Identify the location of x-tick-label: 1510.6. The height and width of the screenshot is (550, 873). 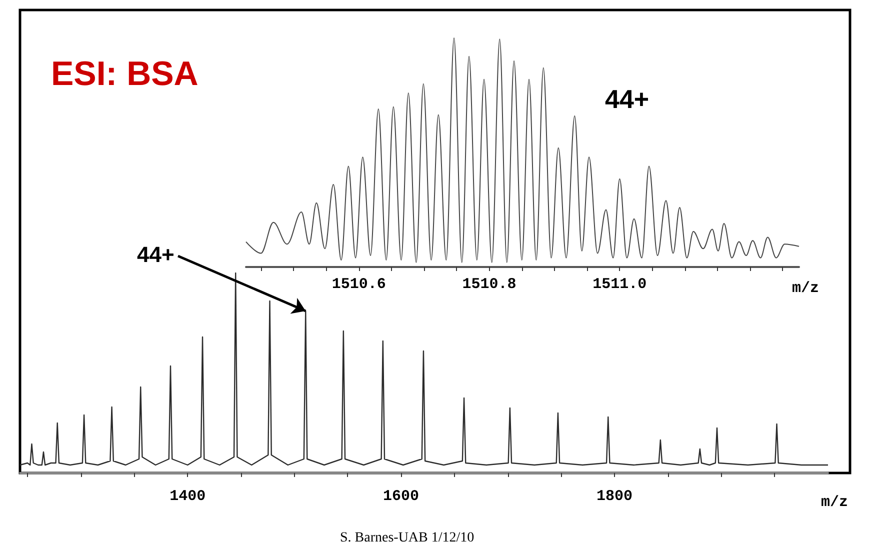
(359, 284).